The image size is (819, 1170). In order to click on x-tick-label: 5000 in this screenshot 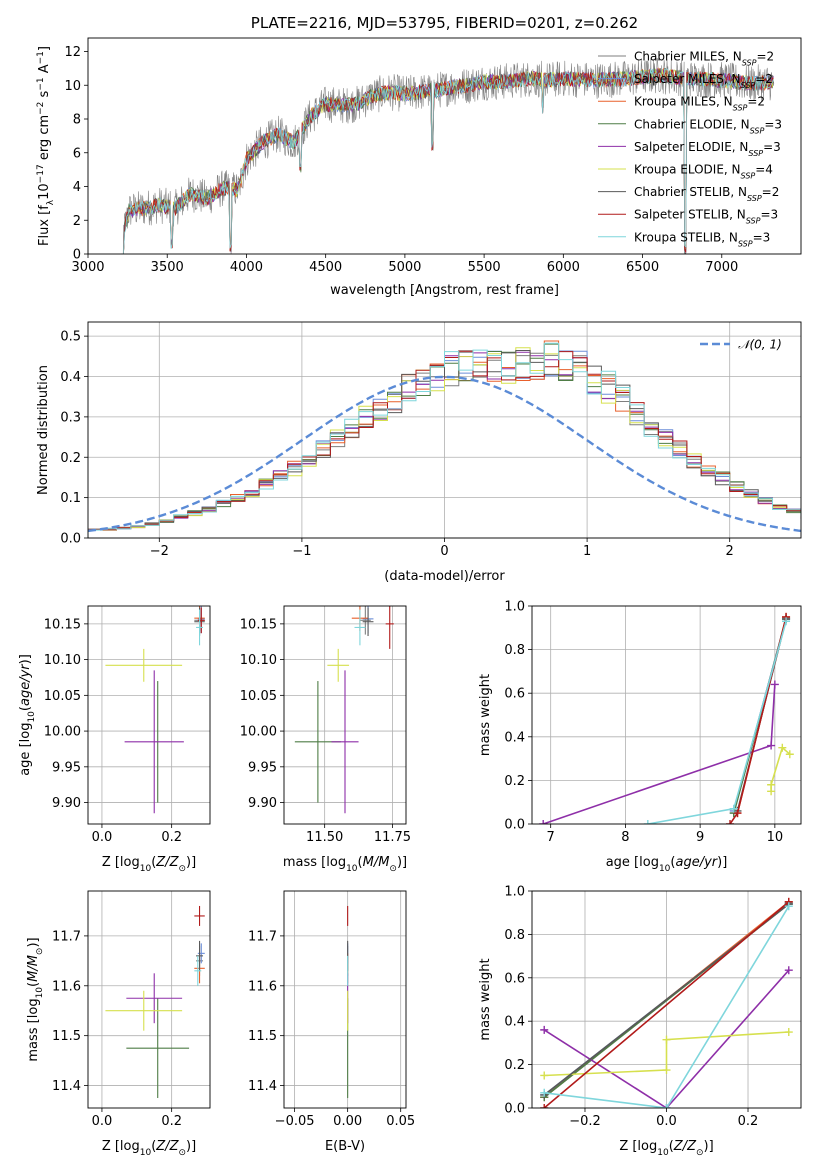, I will do `click(404, 267)`.